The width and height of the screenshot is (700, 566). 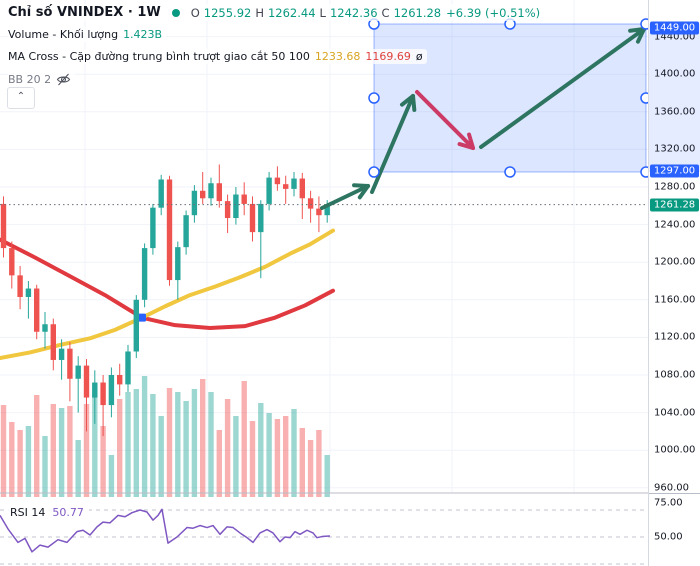 I want to click on high-label: H, so click(x=259, y=12).